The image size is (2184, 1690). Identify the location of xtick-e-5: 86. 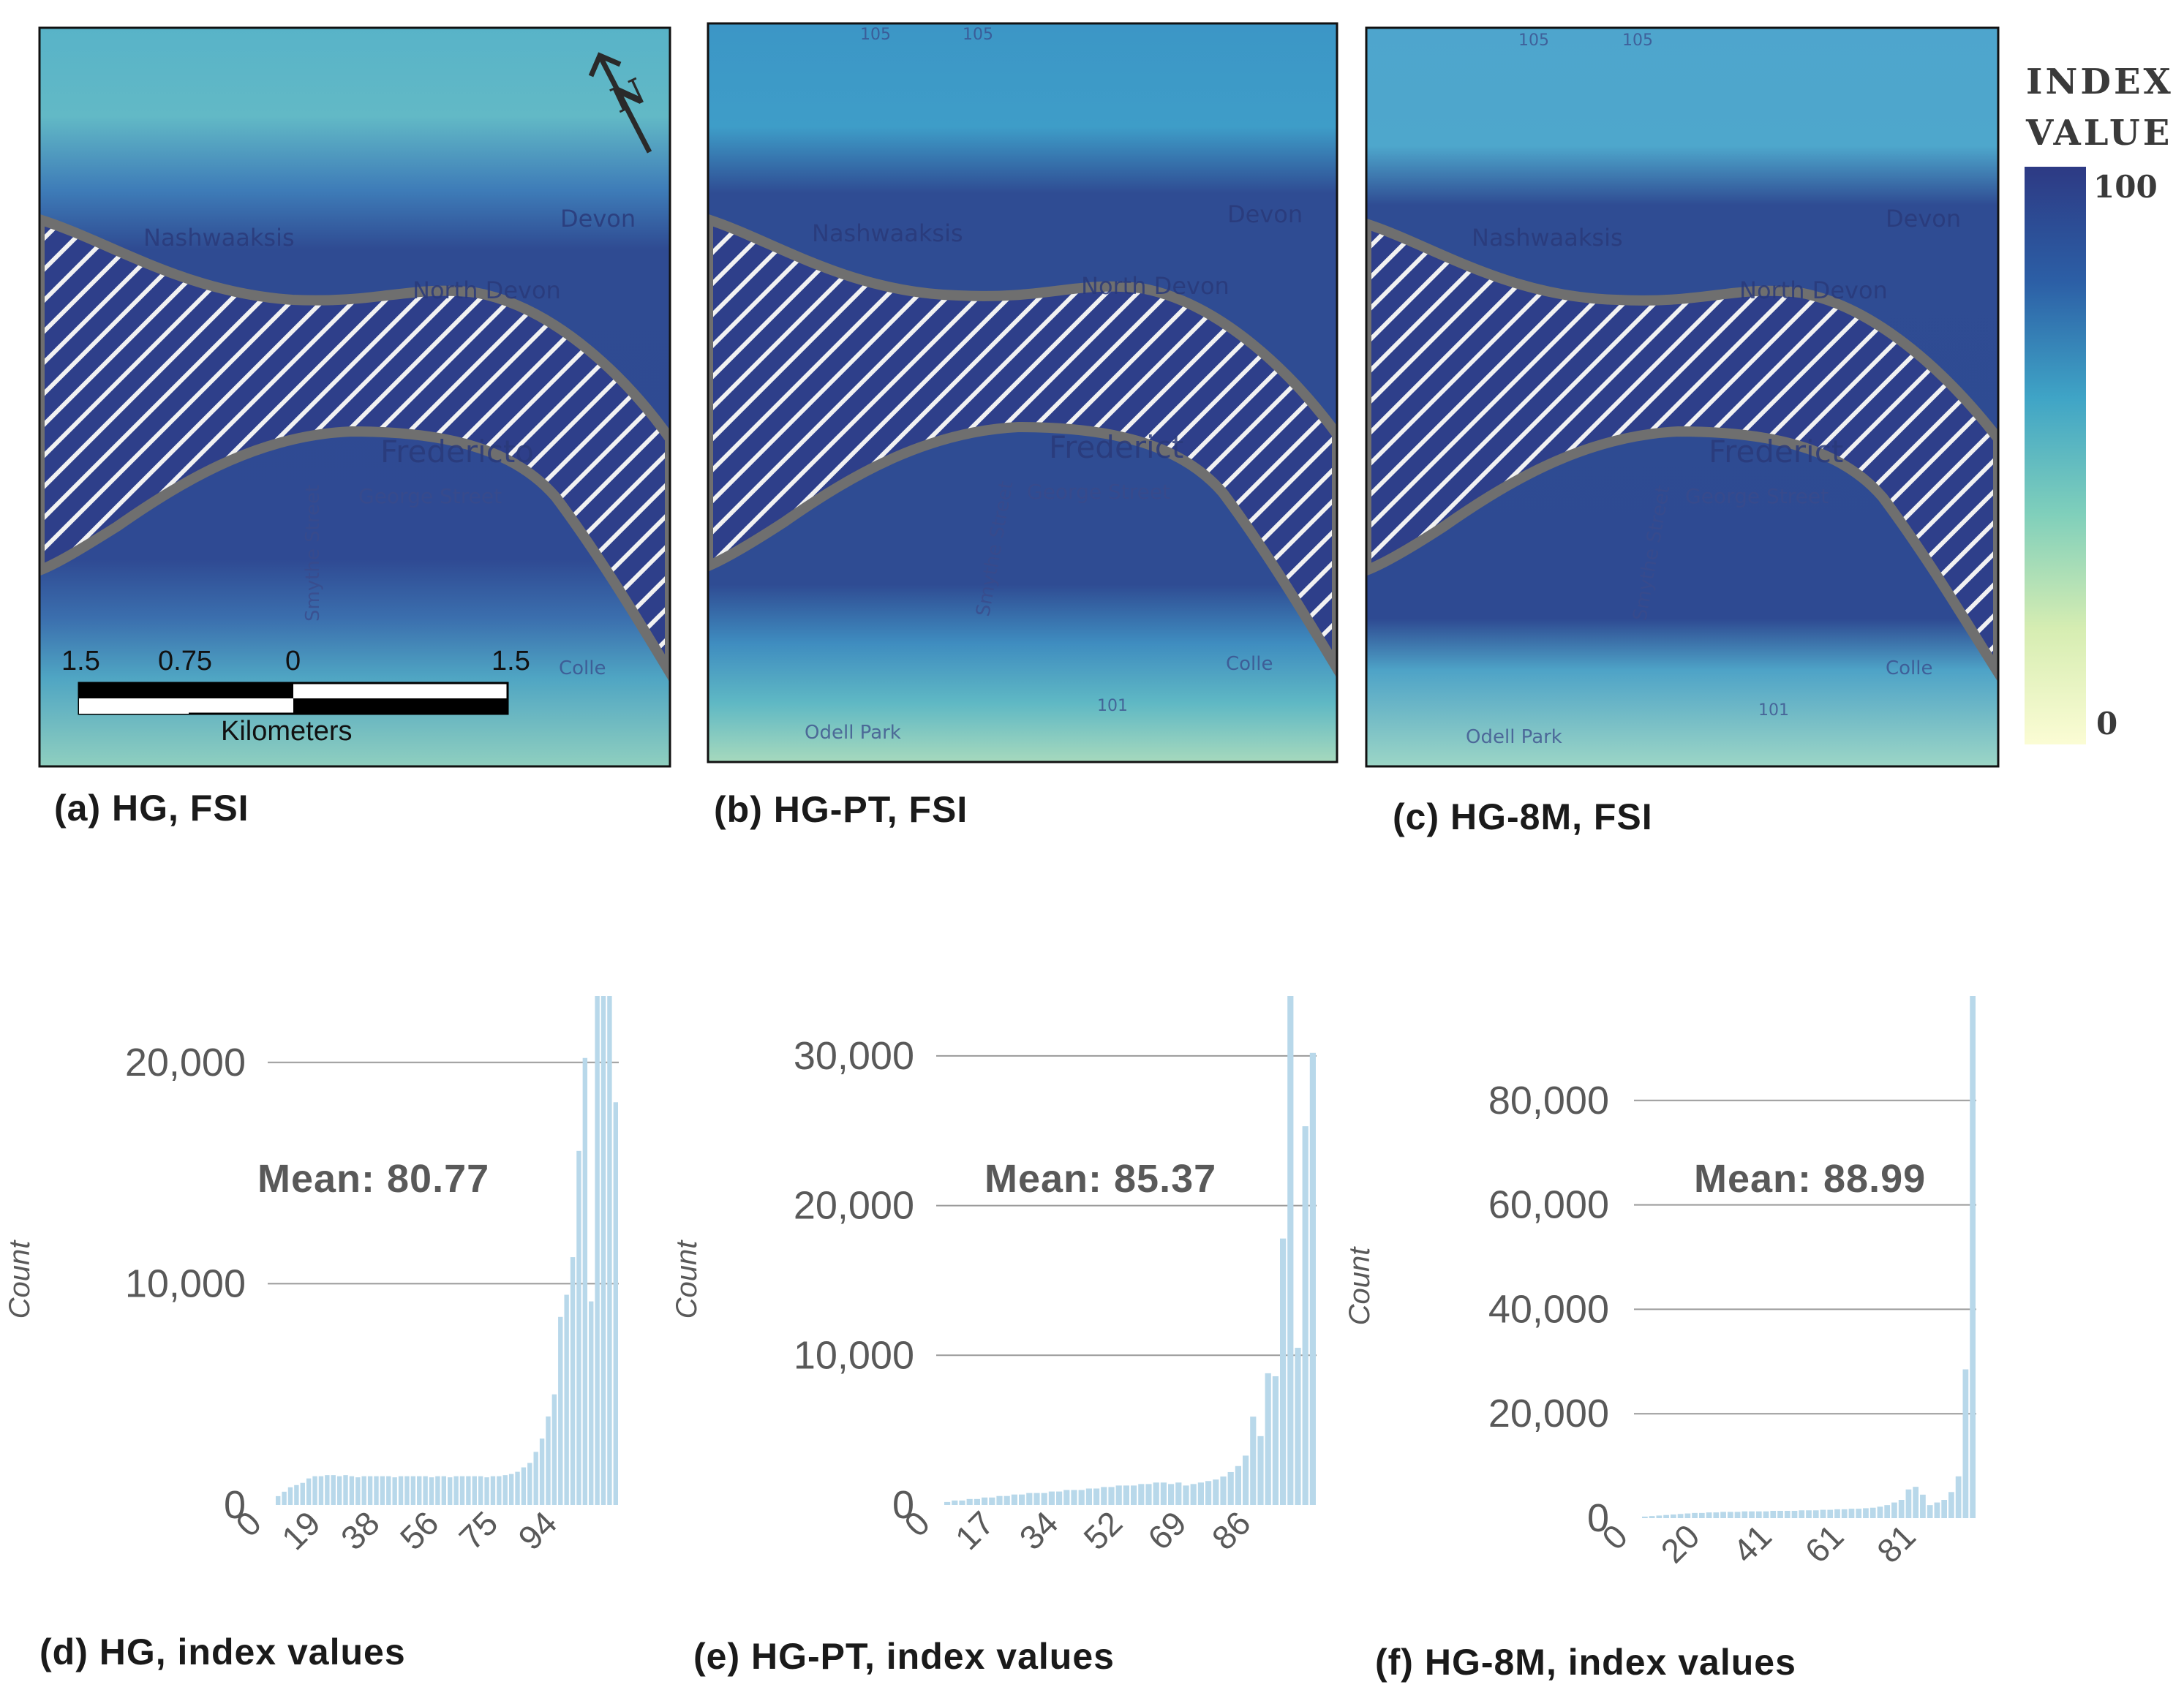
(1232, 1530).